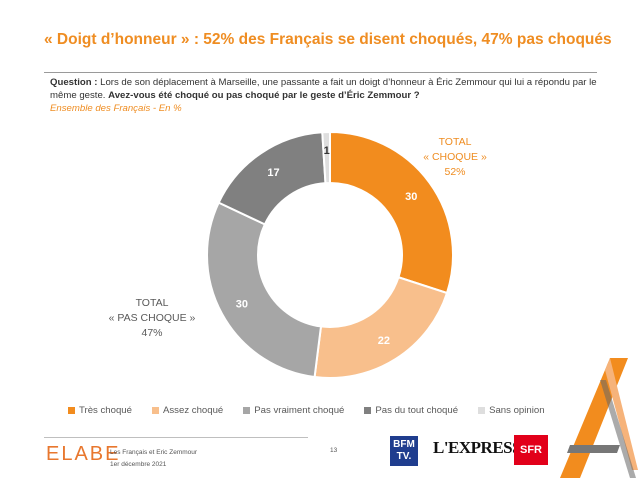 Image resolution: width=638 pixels, height=478 pixels. What do you see at coordinates (417, 410) in the screenshot?
I see `legend-label: Pas du tout choqué` at bounding box center [417, 410].